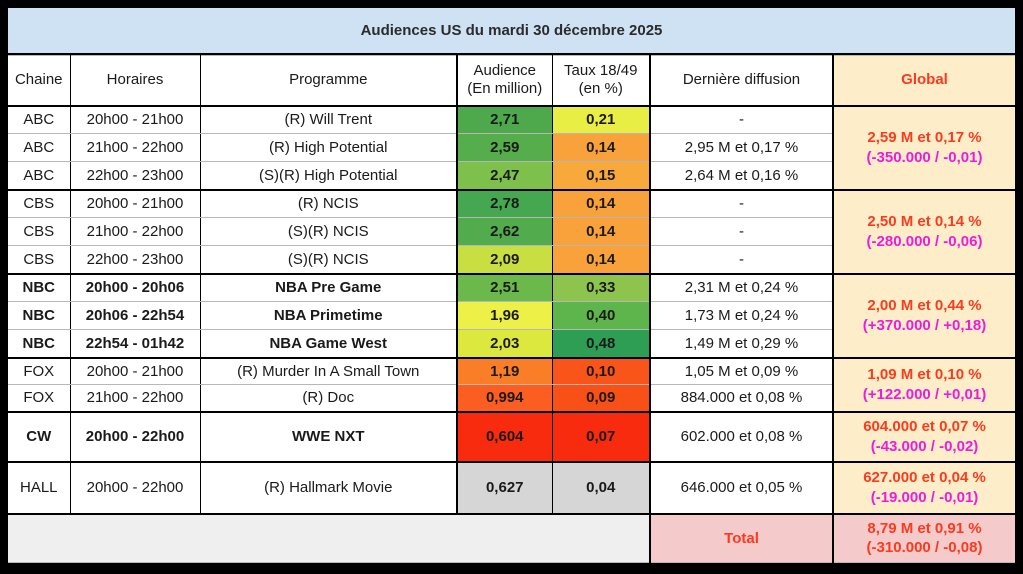  What do you see at coordinates (39, 487) in the screenshot?
I see `channel-cell: HALL` at bounding box center [39, 487].